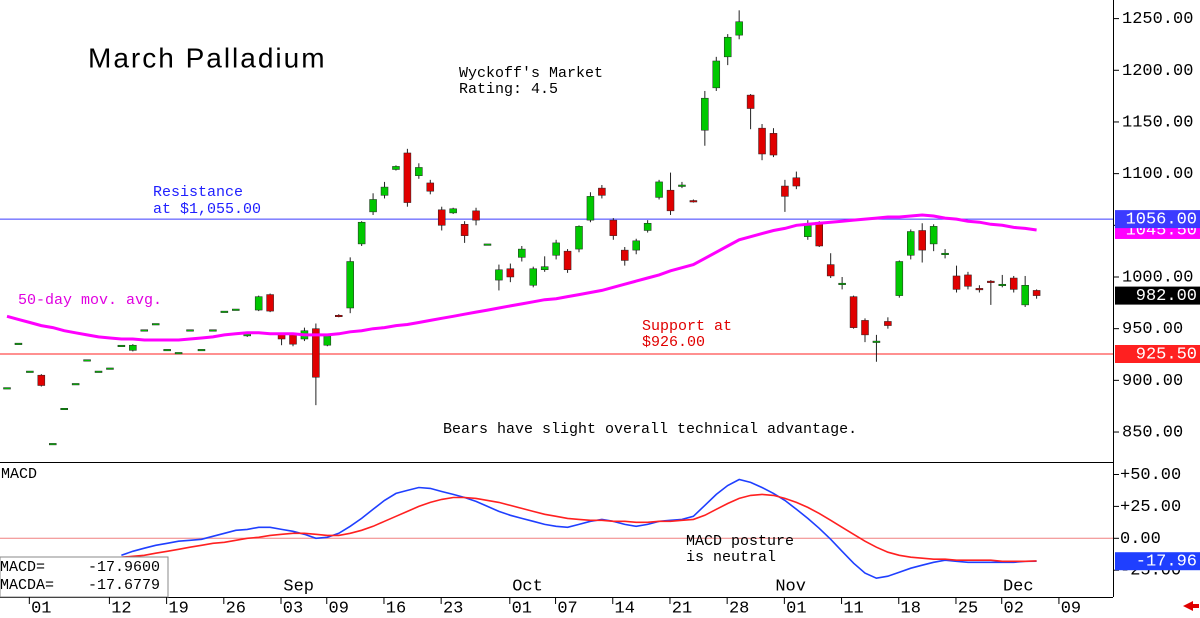  I want to click on x-tick-label: 16, so click(396, 608).